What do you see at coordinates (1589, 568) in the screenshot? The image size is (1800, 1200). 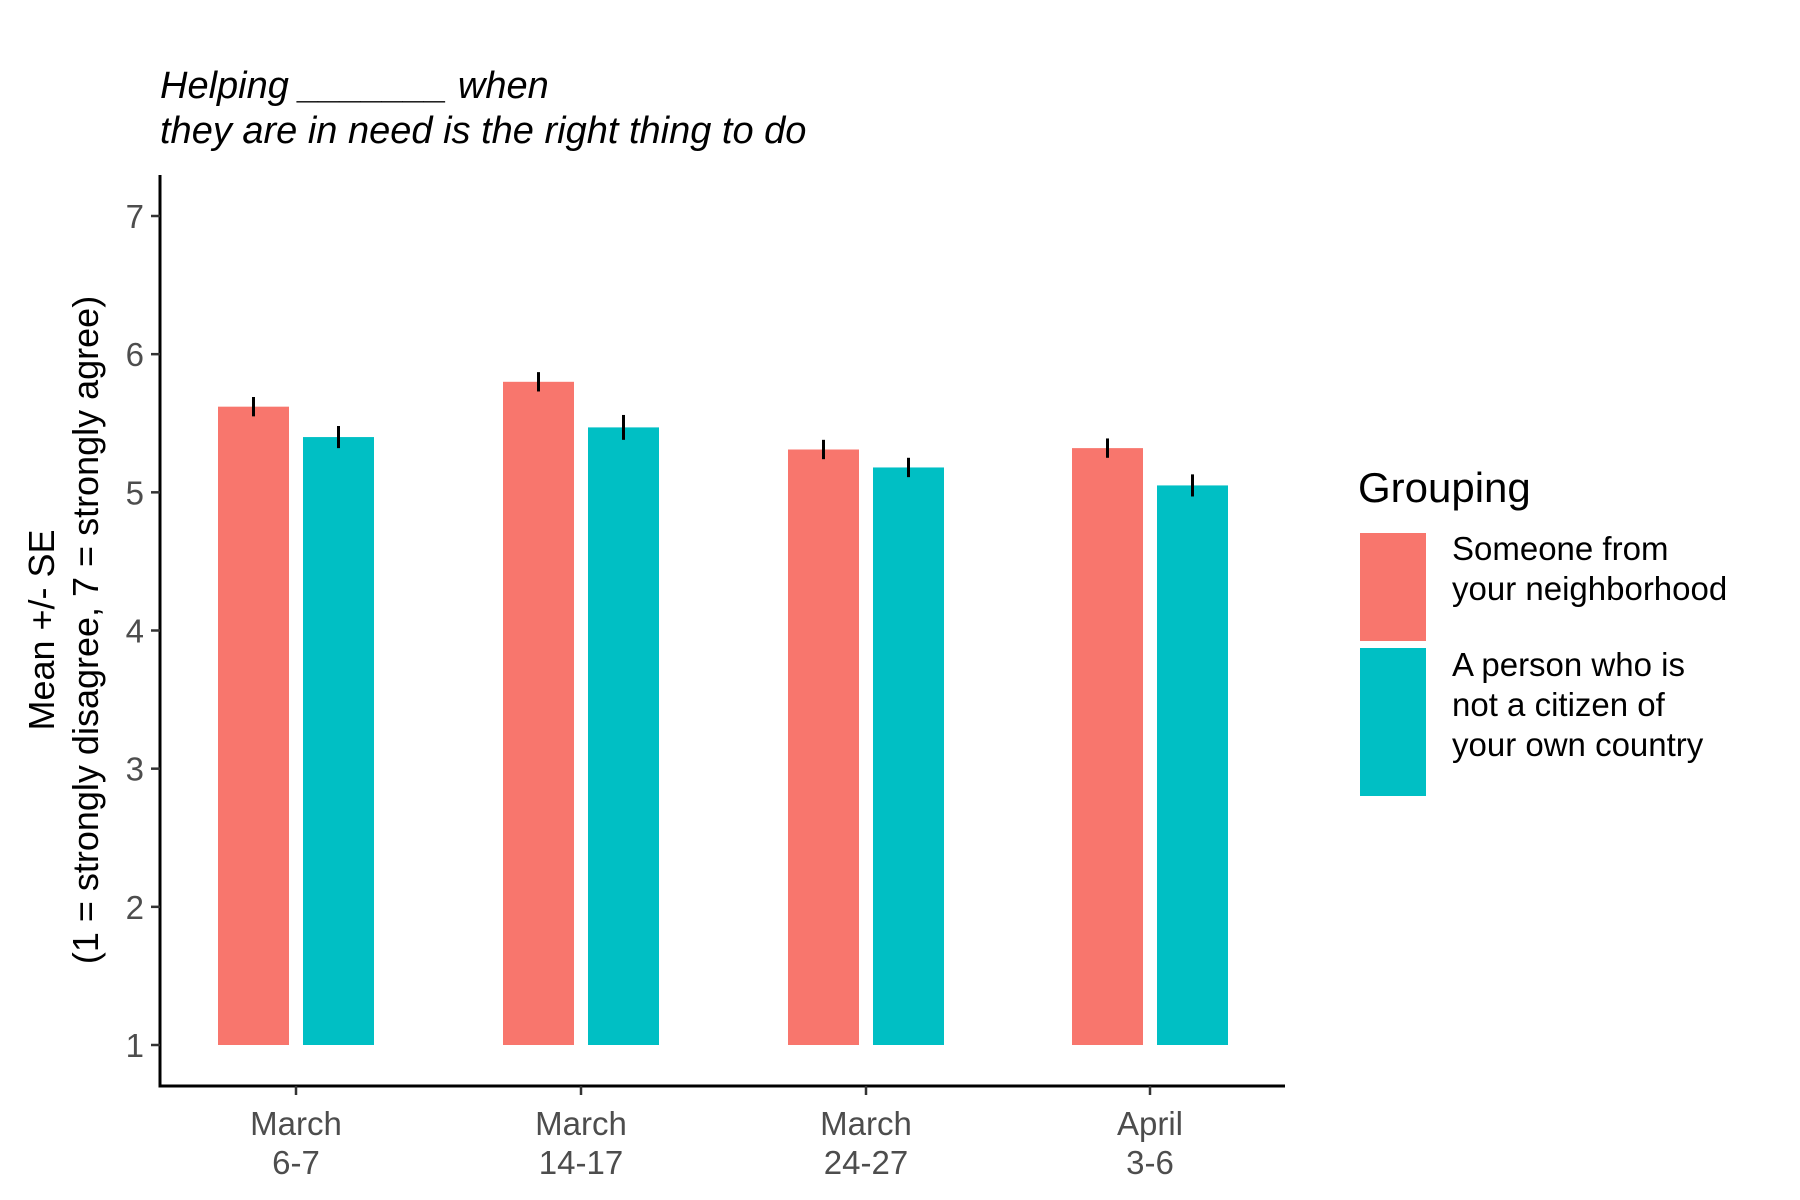 I see `legend-label: Someone from your neighborhood` at bounding box center [1589, 568].